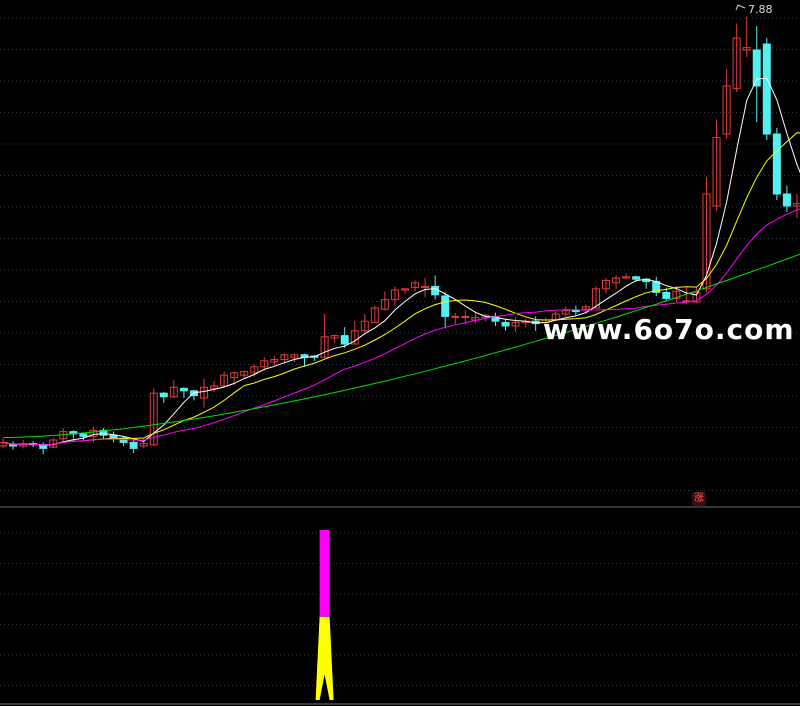 The width and height of the screenshot is (800, 706). I want to click on signal-bar-upper, so click(324, 573).